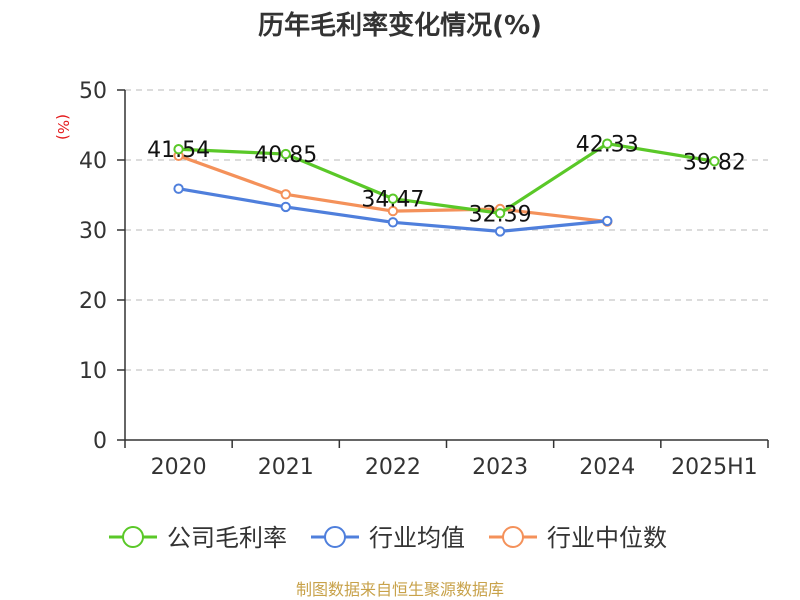  I want to click on data-label: 34.47, so click(392, 200).